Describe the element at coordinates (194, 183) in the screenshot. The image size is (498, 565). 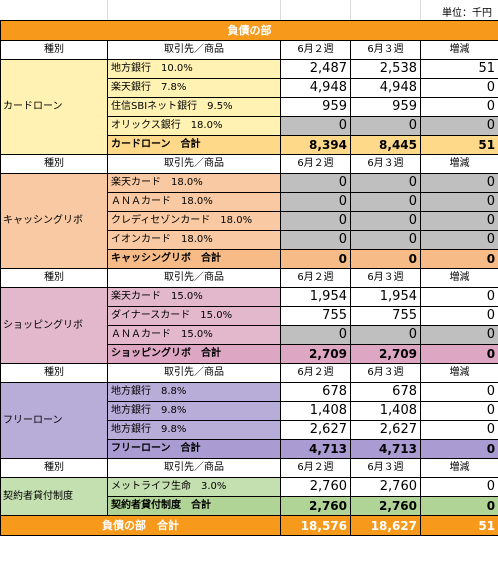
I see `item-cell: 楽天カード 18.0%` at that location.